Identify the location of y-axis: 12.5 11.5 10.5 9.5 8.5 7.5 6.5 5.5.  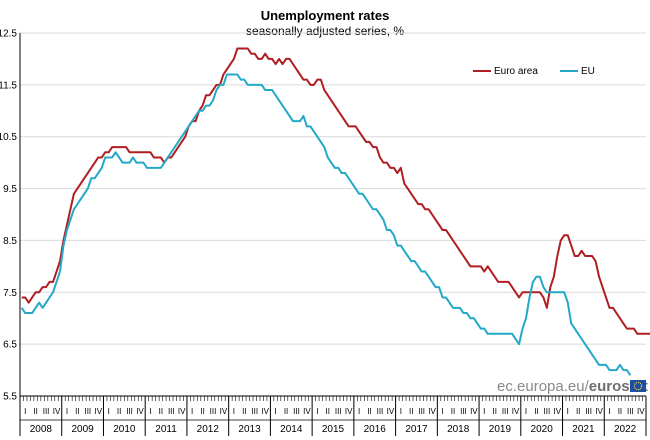
(10, 216).